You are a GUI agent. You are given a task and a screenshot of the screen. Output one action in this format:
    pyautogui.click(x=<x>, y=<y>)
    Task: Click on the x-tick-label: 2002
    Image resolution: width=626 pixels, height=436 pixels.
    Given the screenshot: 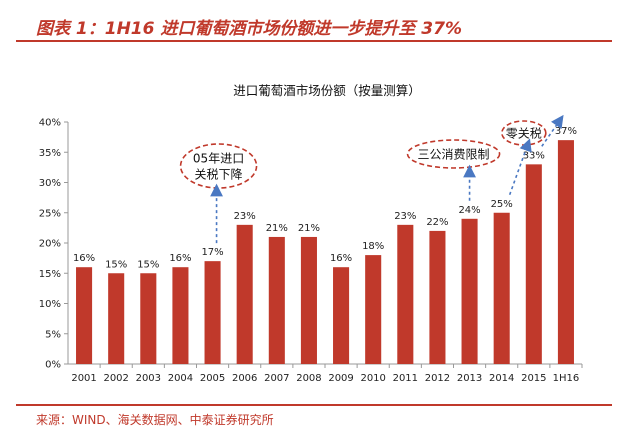 What is the action you would take?
    pyautogui.click(x=115, y=378)
    